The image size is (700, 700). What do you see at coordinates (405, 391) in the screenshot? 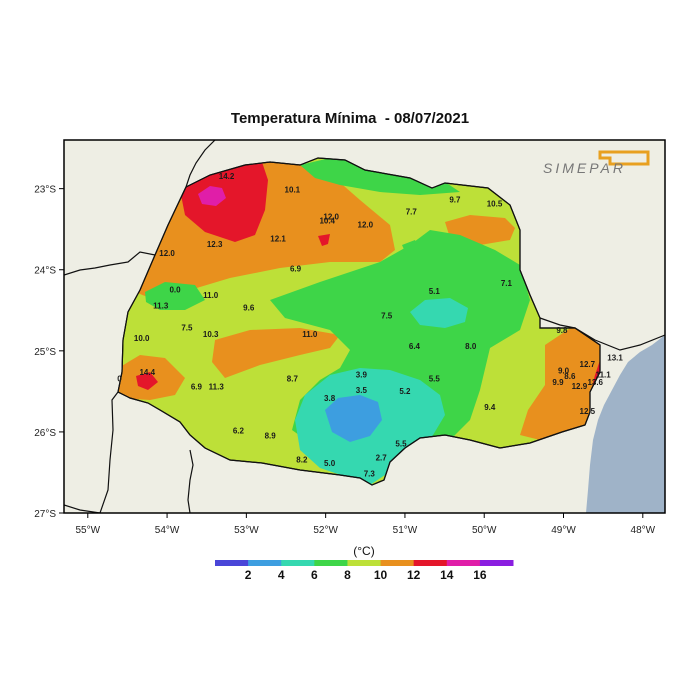
I see `station-value: 5.2` at bounding box center [405, 391].